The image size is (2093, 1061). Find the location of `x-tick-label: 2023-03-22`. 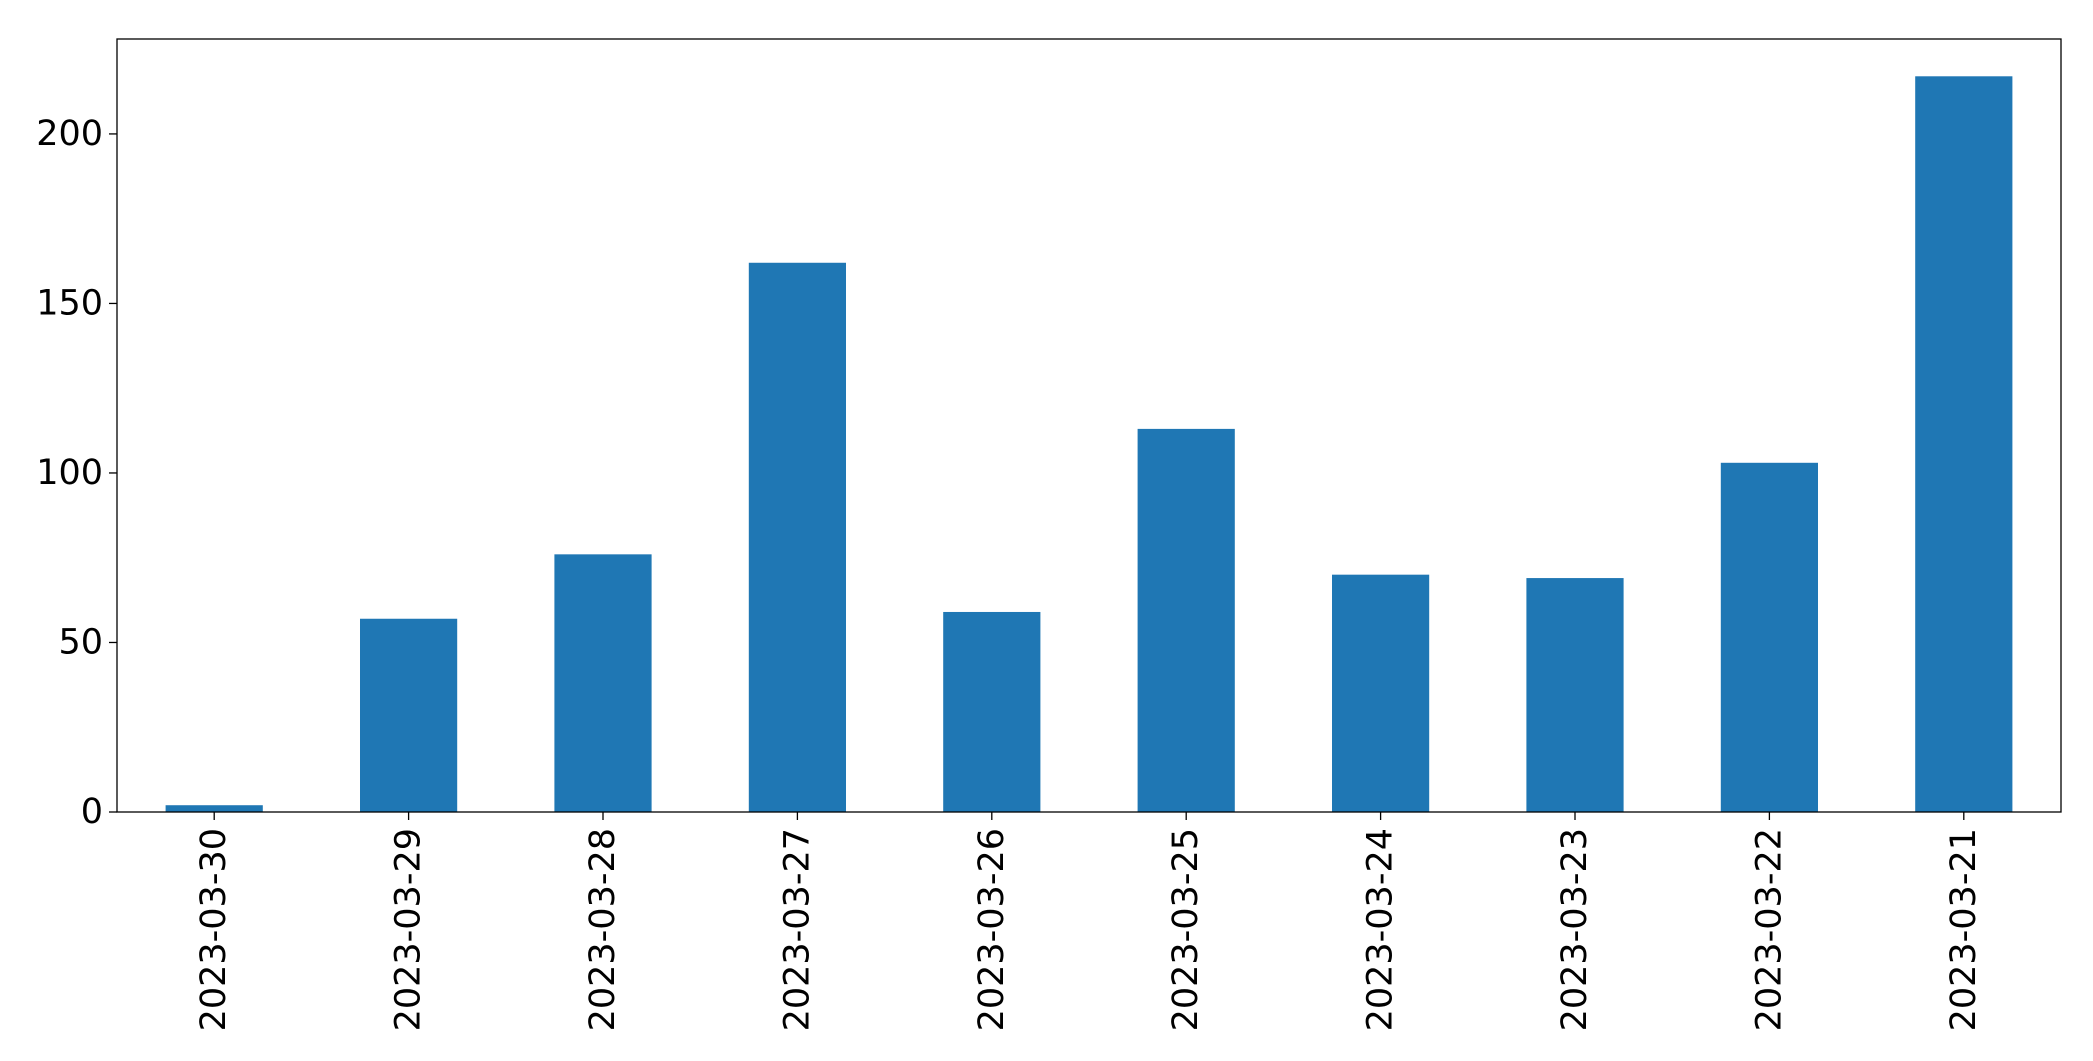

x-tick-label: 2023-03-22 is located at coordinates (1769, 929).